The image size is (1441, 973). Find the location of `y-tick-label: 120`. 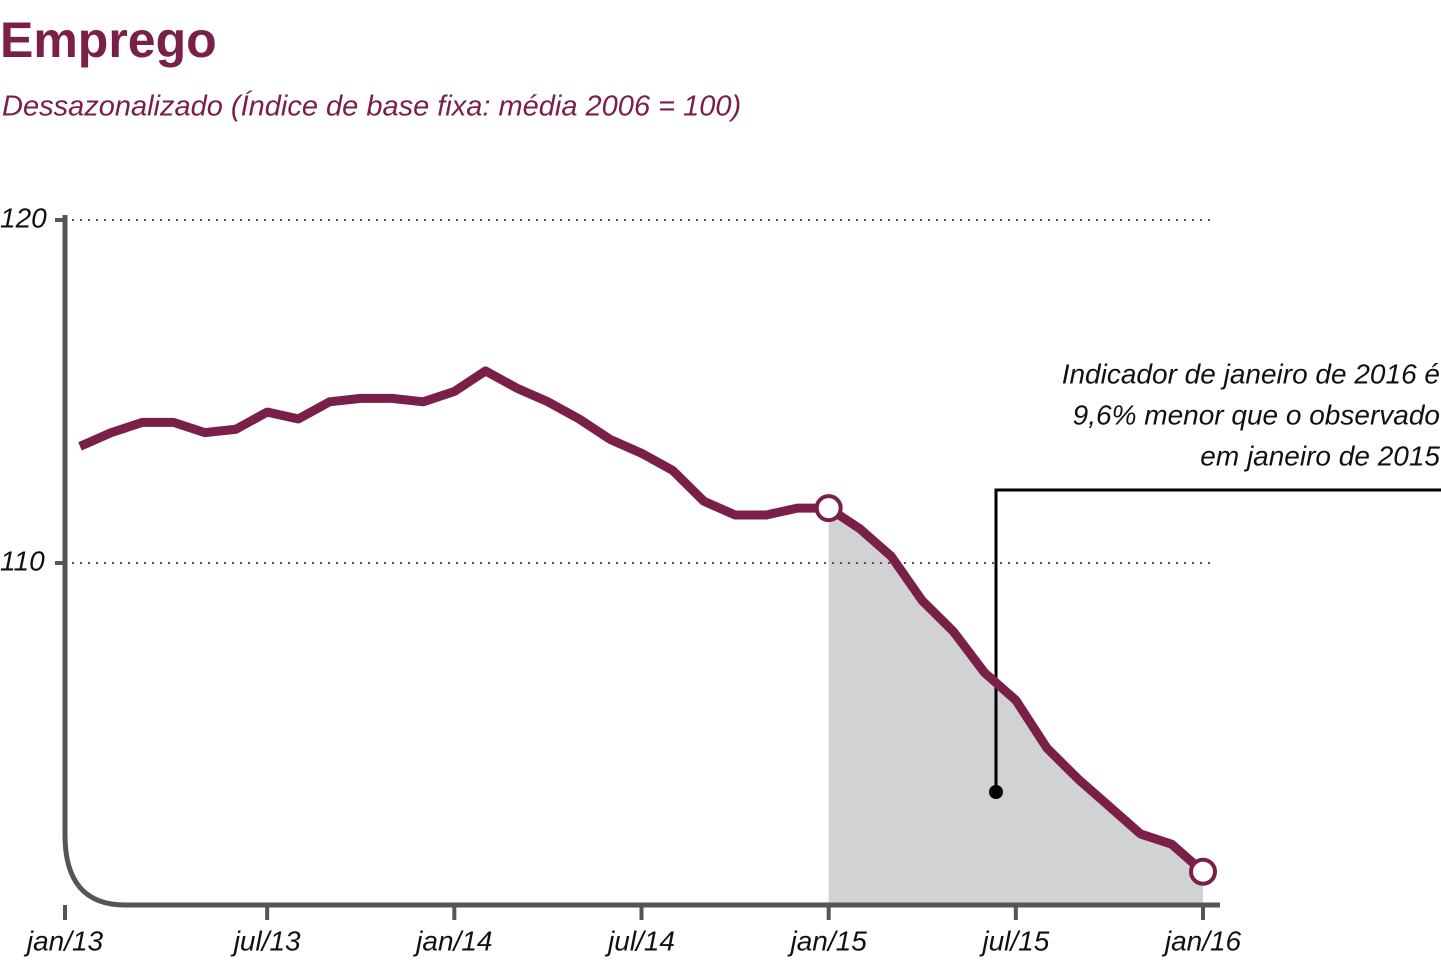

y-tick-label: 120 is located at coordinates (23, 217).